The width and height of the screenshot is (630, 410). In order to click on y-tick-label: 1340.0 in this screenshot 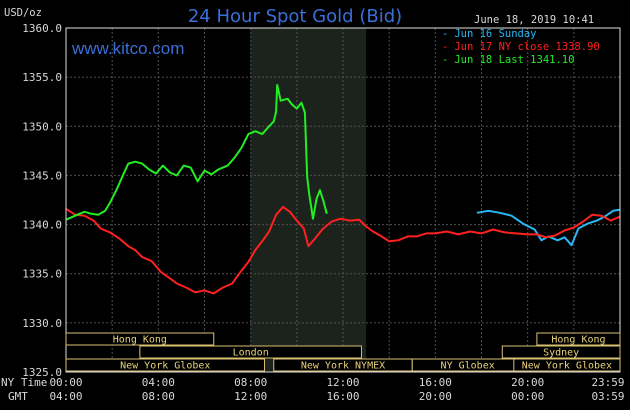, I will do `click(42, 225)`.